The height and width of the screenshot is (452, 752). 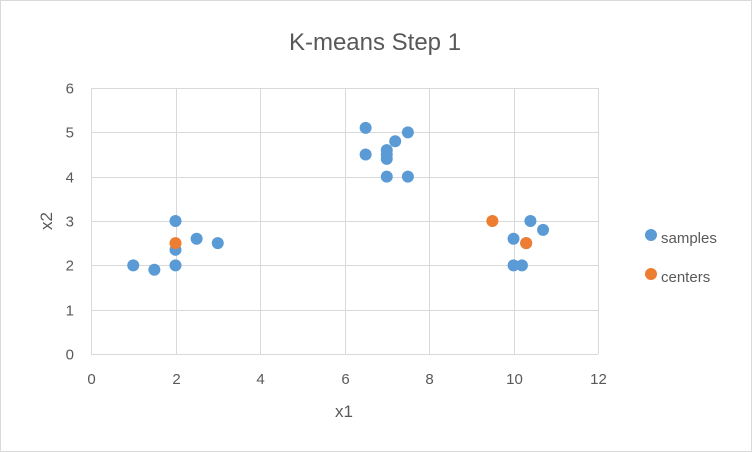 I want to click on x-tick-label: 0, so click(x=91, y=379).